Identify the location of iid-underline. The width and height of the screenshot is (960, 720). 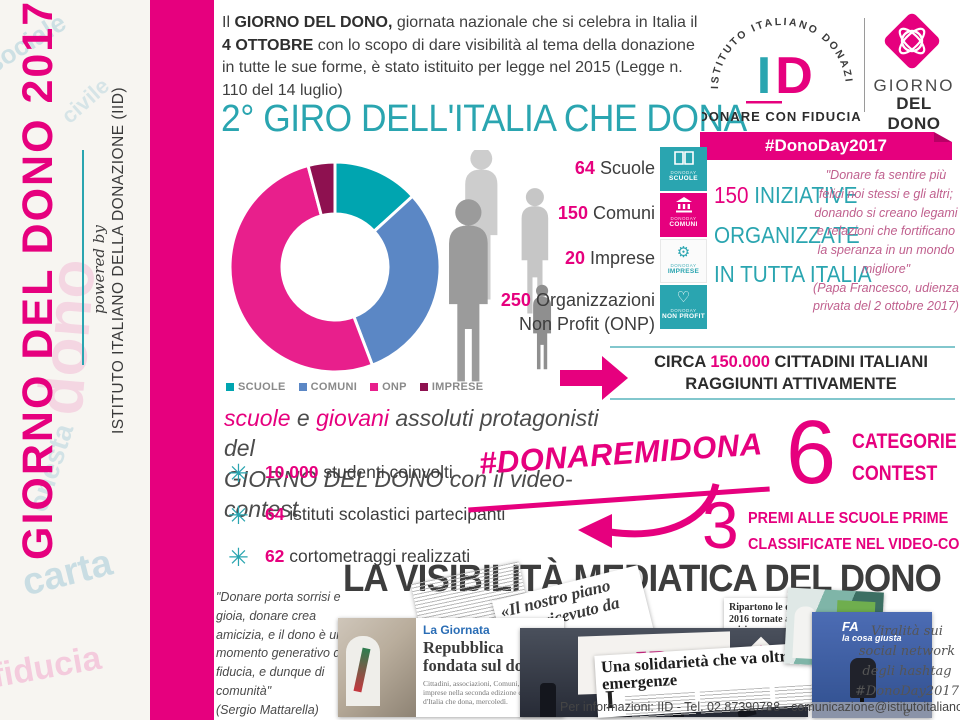
(764, 102).